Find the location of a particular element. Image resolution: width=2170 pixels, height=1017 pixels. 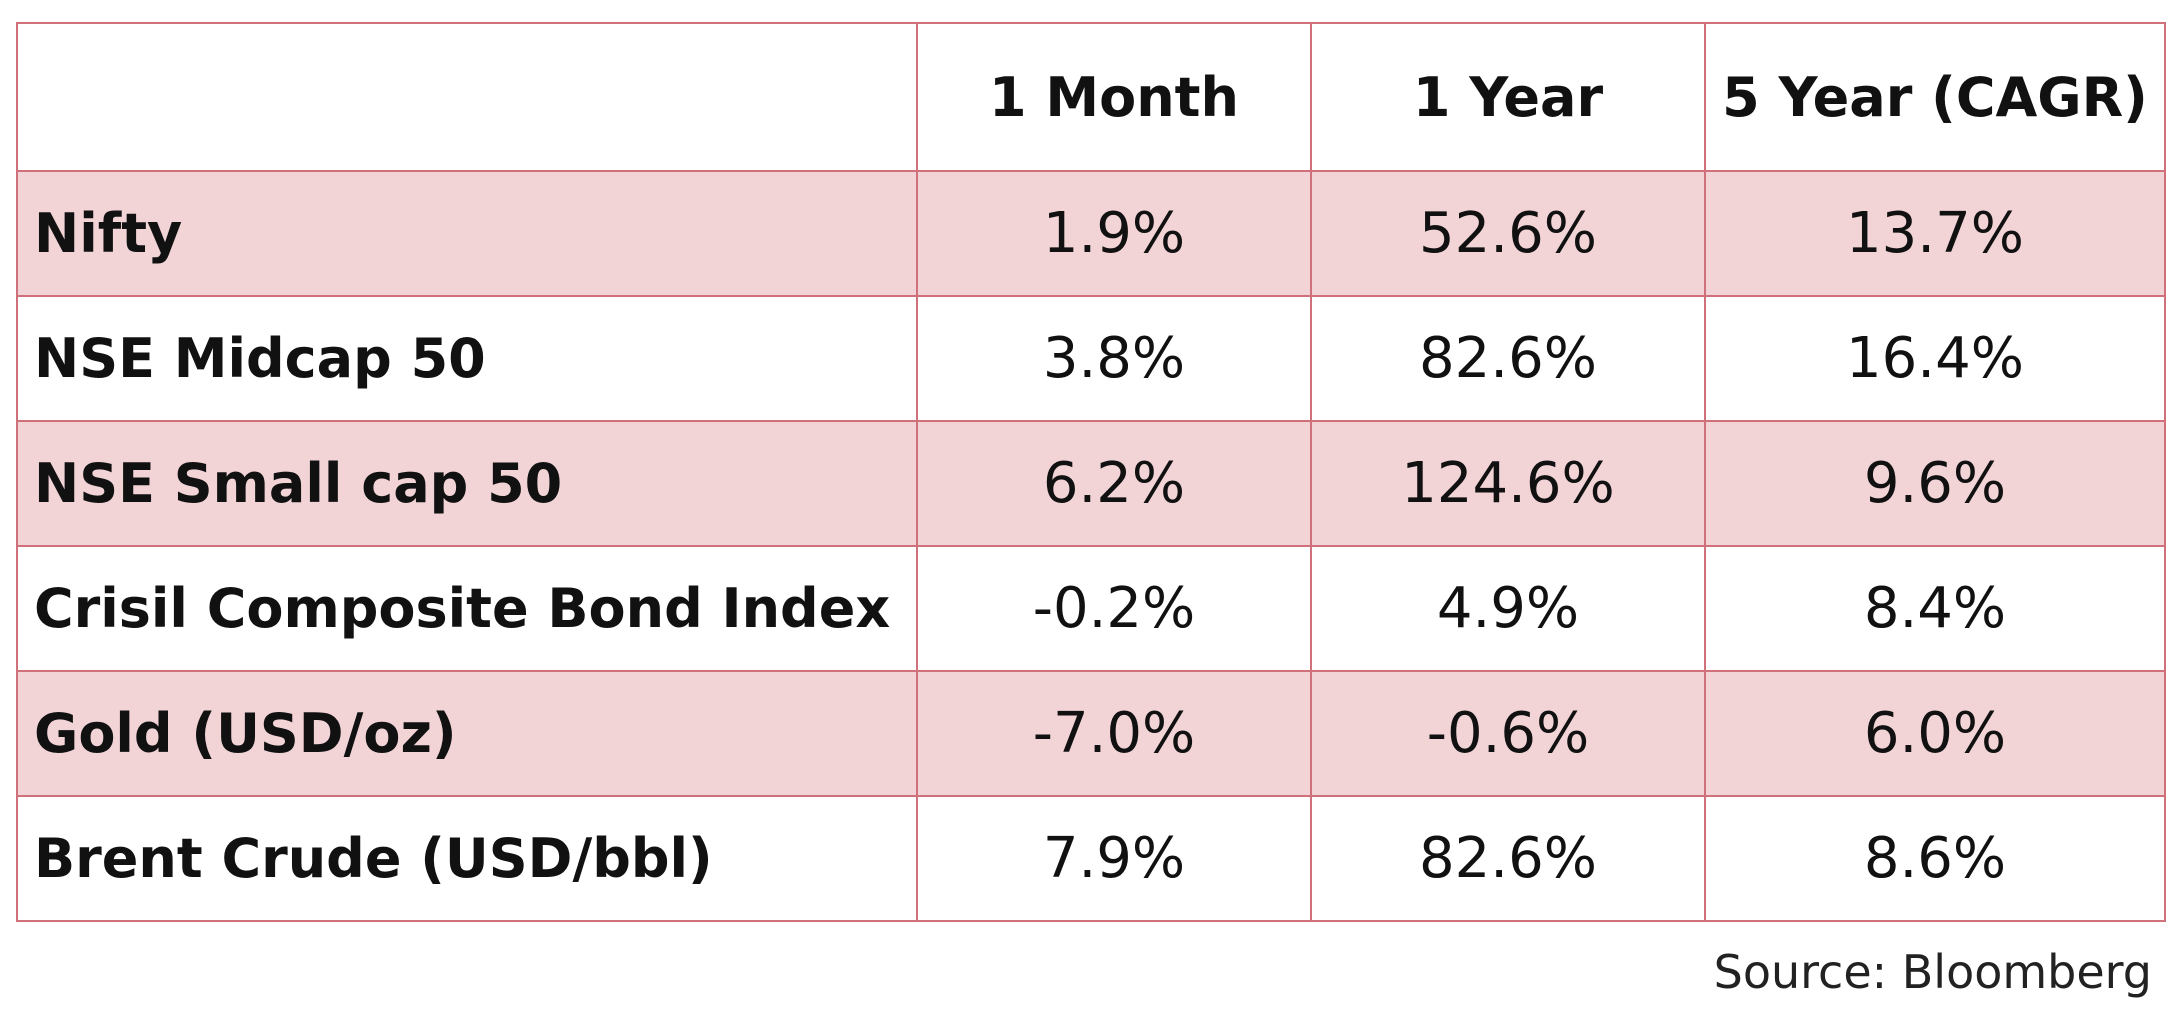

value-cell: -7.0% is located at coordinates (1114, 733).